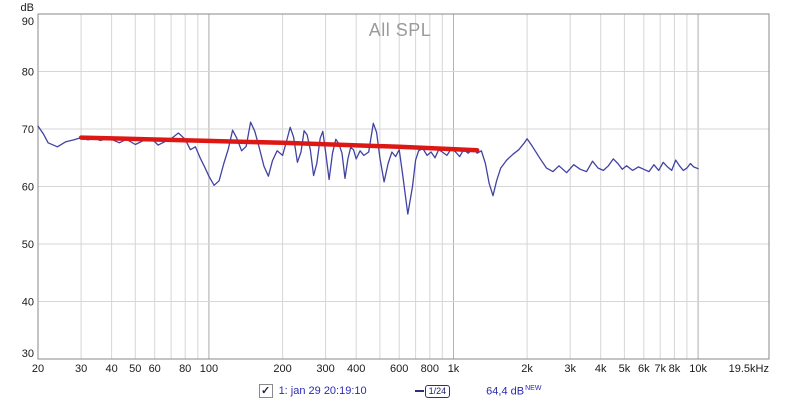 This screenshot has width=800, height=405. I want to click on x-tick-label: 4k, so click(601, 369).